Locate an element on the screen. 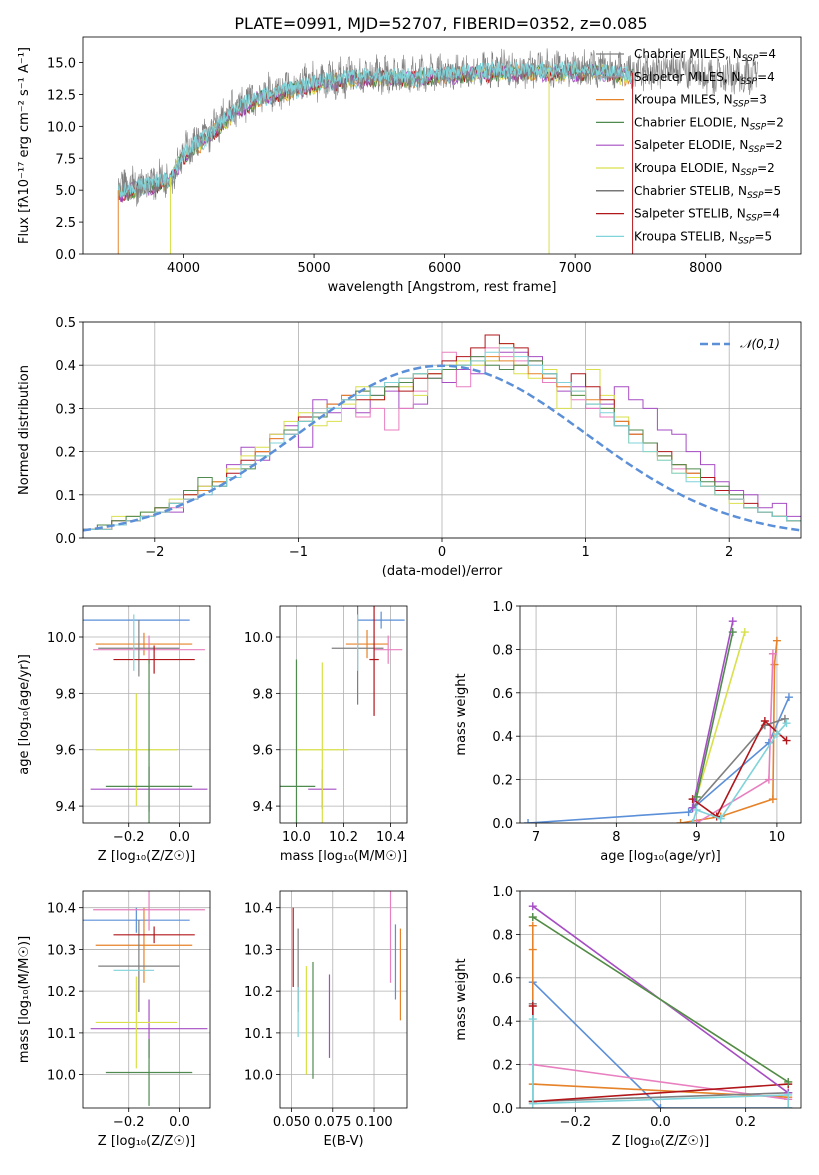  x-tick-label: 0.2 is located at coordinates (745, 1122).